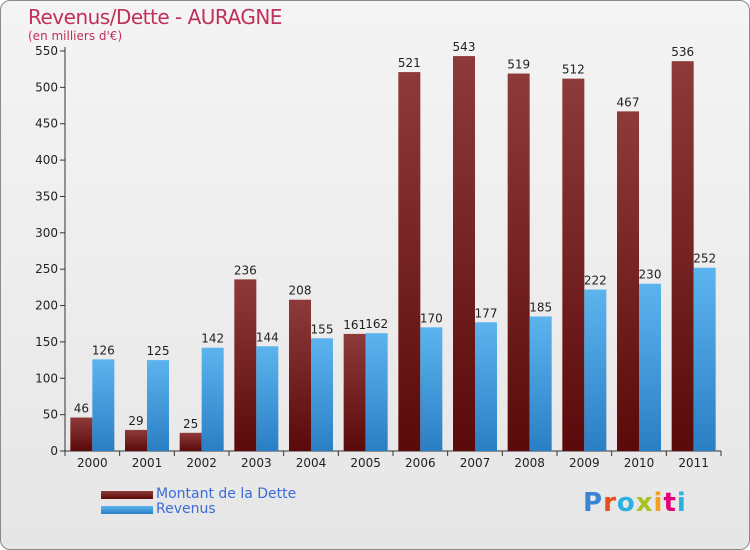  I want to click on legend-swatch-revenus, so click(127, 510).